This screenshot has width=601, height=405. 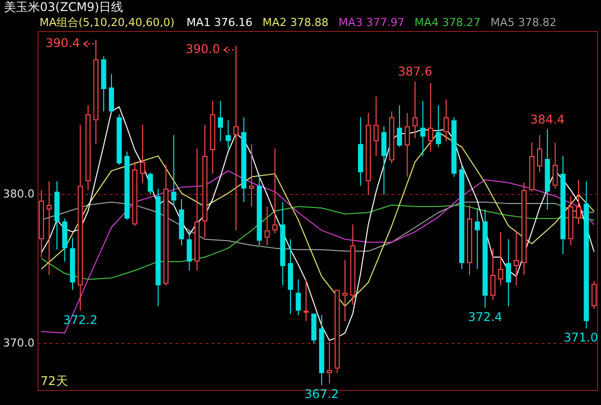 I want to click on text: 387.6, so click(x=415, y=71).